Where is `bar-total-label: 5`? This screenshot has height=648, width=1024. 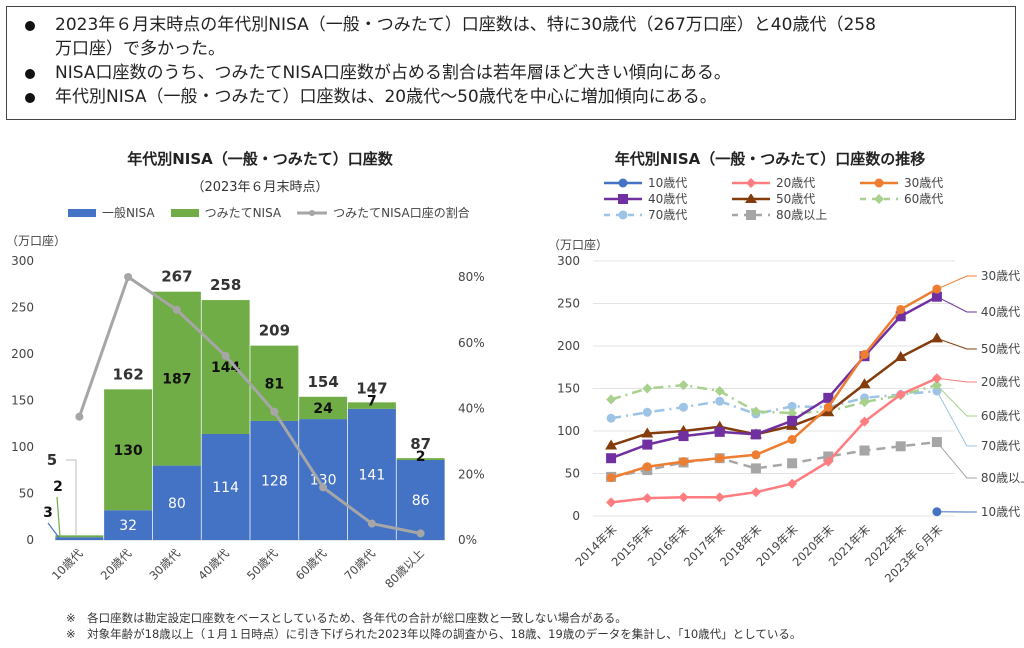 bar-total-label: 5 is located at coordinates (52, 460).